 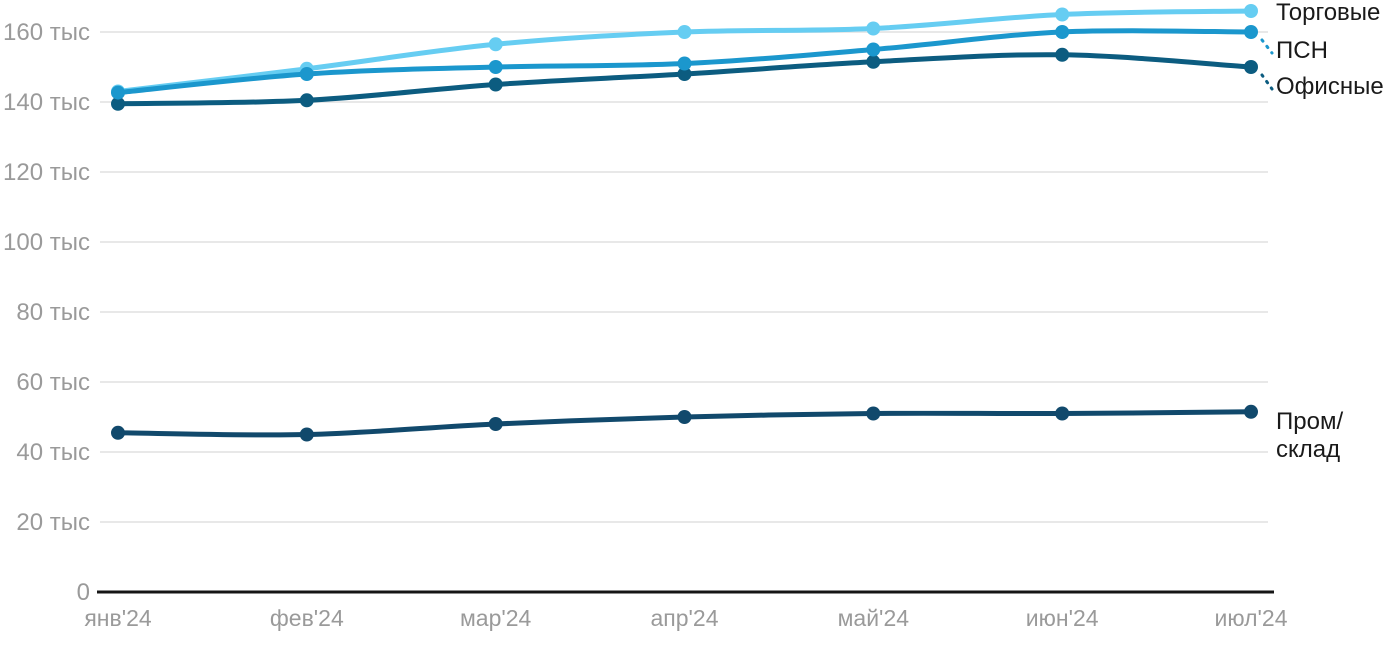 I want to click on x-tick-label: июн'24, so click(x=1062, y=618).